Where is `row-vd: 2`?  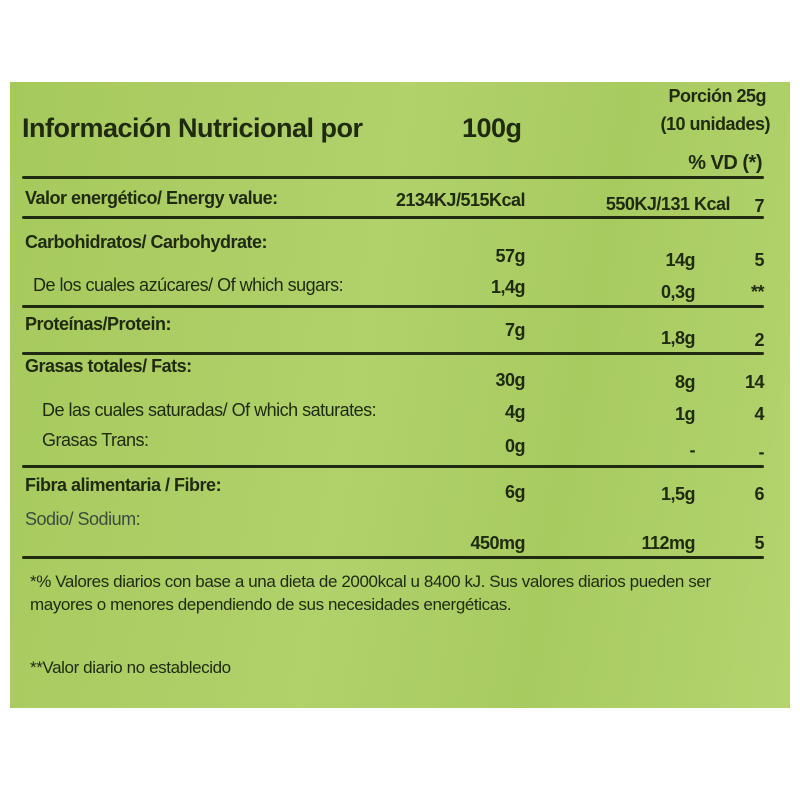
row-vd: 2 is located at coordinates (759, 340).